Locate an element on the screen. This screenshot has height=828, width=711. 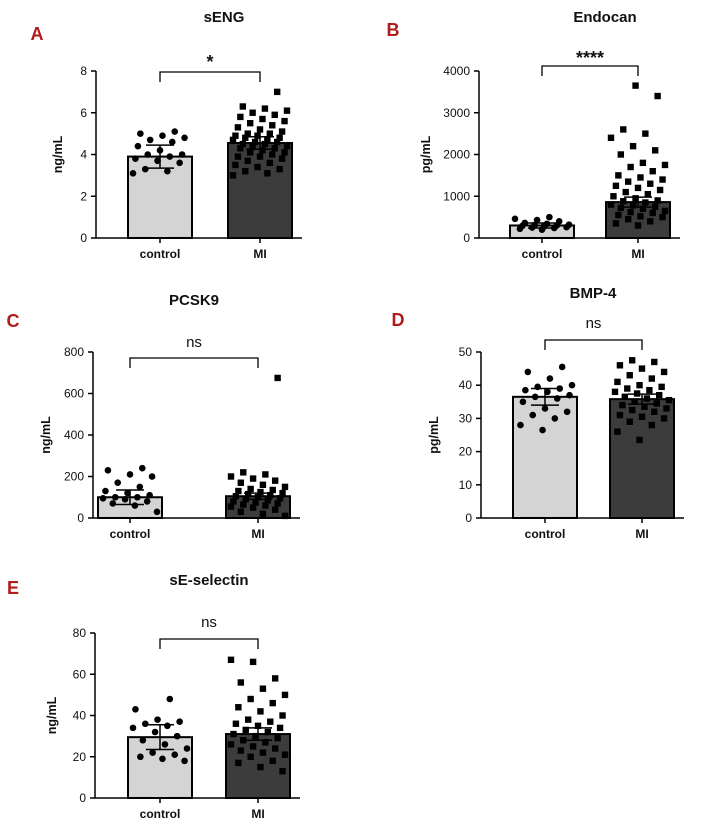
panel-label: E is located at coordinates (13, 588).